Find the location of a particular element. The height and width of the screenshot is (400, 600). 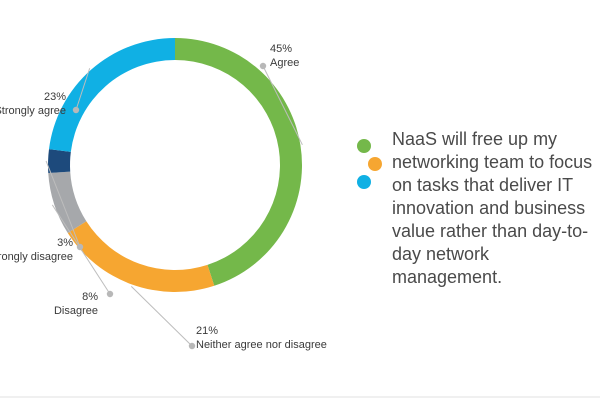

green-dot-icon is located at coordinates (364, 146).